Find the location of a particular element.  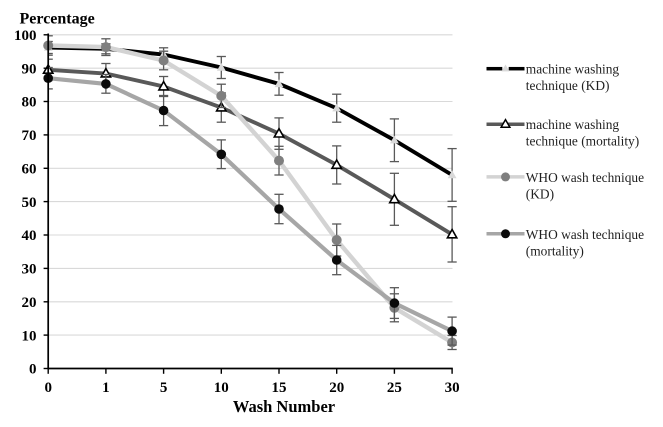

svg-text: 60 is located at coordinates (29, 170).